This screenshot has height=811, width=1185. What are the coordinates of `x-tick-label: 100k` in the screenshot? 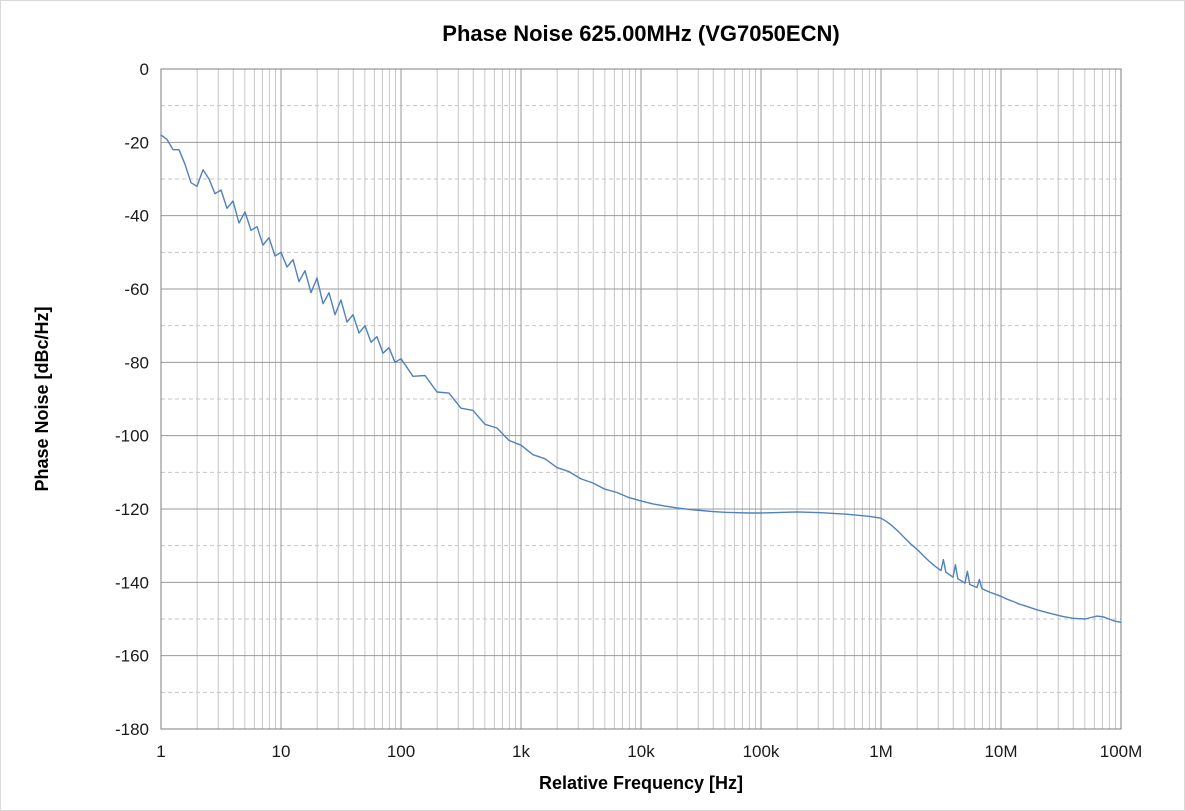 It's located at (761, 751).